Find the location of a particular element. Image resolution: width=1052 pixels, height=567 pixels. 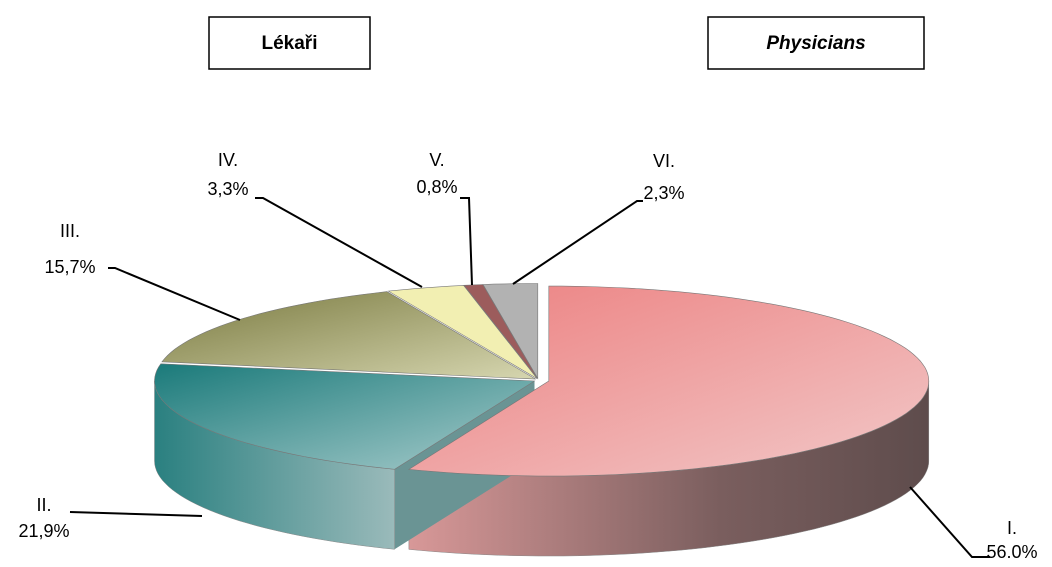

slice-label: II. is located at coordinates (43, 505).